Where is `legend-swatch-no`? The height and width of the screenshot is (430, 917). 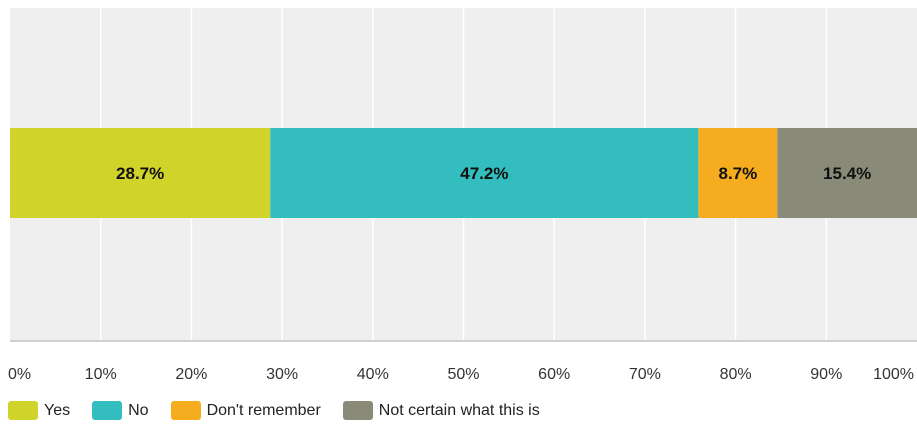
legend-swatch-no is located at coordinates (107, 410).